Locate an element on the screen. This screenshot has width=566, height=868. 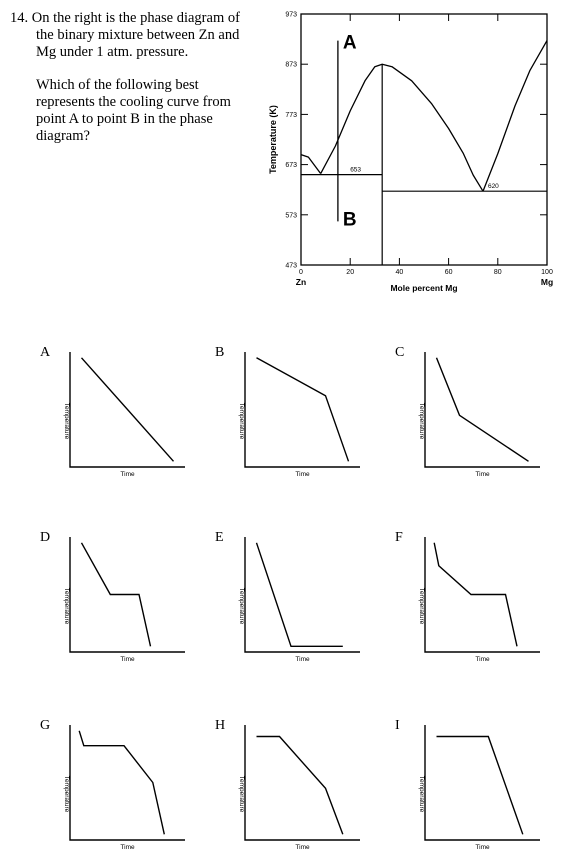
x-axis-label: Mole percent Mg is located at coordinates (423, 288).